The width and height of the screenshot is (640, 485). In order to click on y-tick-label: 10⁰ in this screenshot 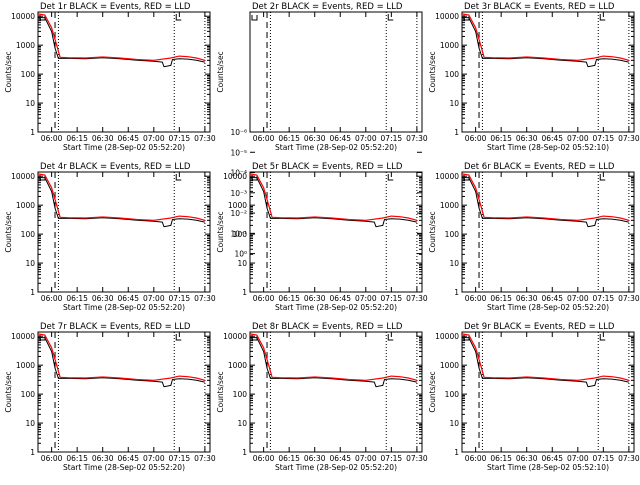, I will do `click(240, 254)`.